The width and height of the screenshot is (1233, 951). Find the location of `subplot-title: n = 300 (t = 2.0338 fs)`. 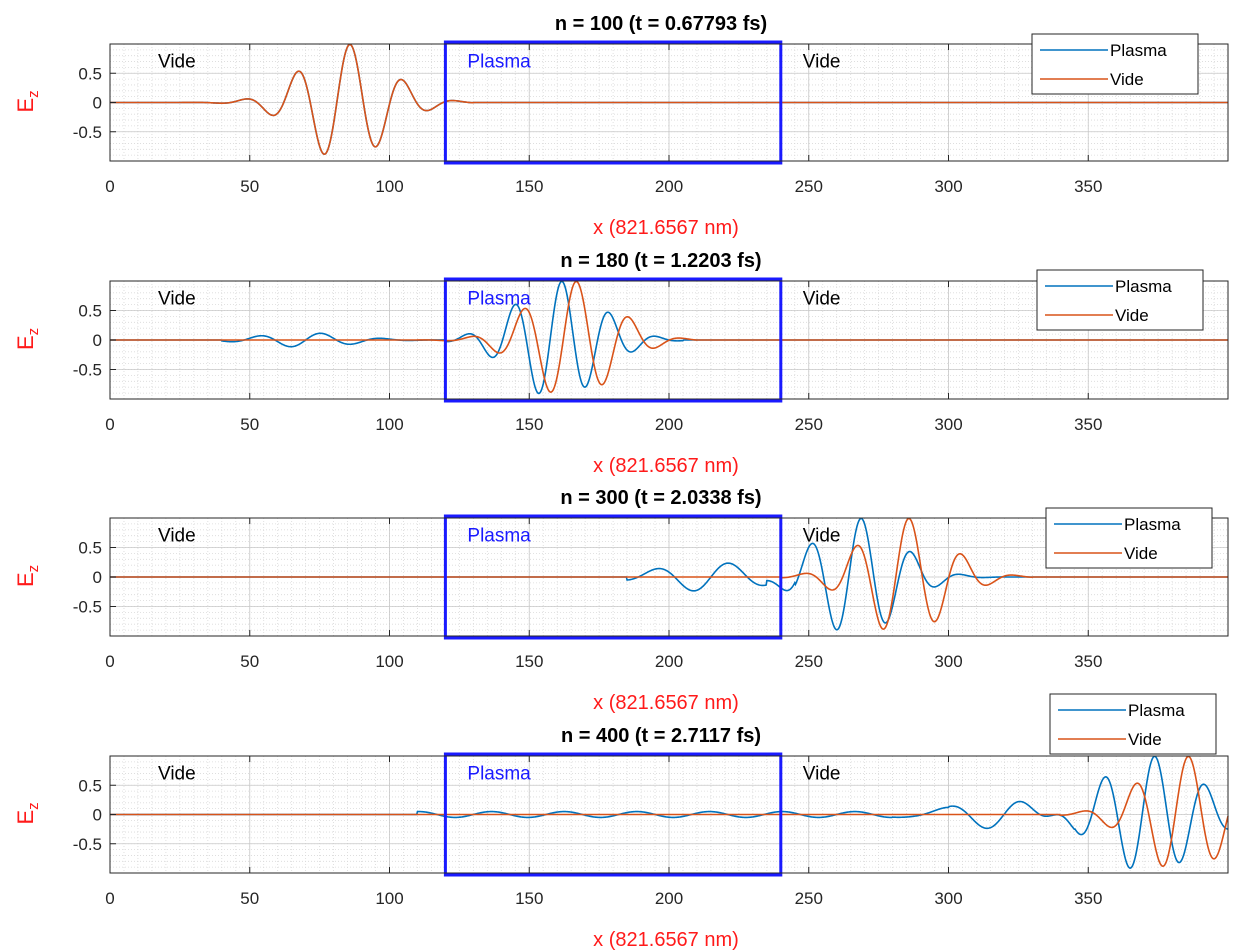

subplot-title: n = 300 (t = 2.0338 fs) is located at coordinates (660, 498).